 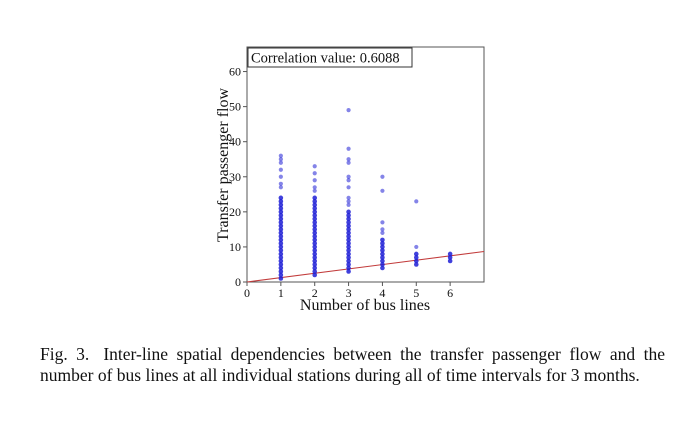 I want to click on points-layer, so click(x=365, y=194).